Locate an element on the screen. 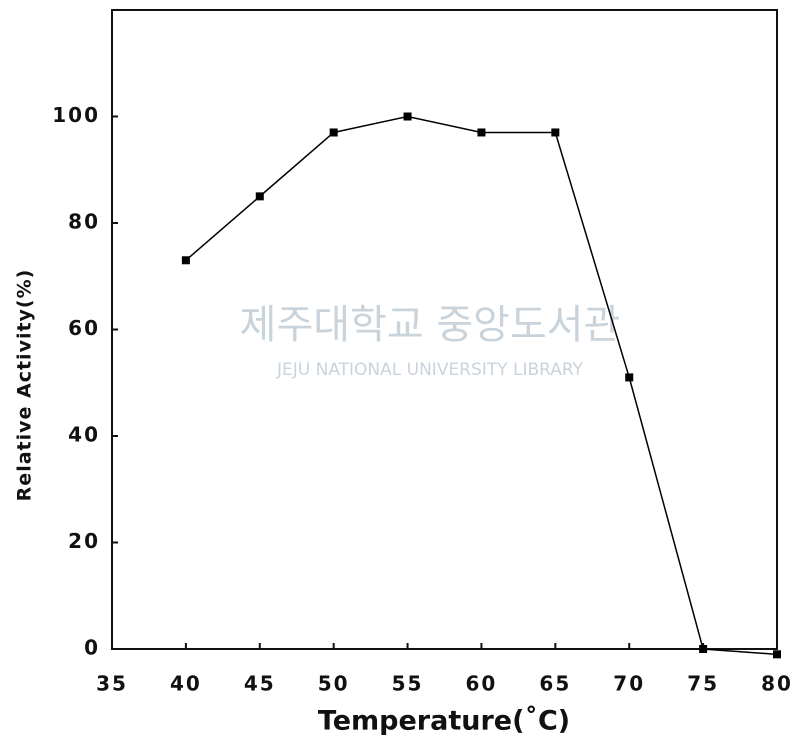 The image size is (797, 744). x-tick-label: 55 is located at coordinates (408, 684).